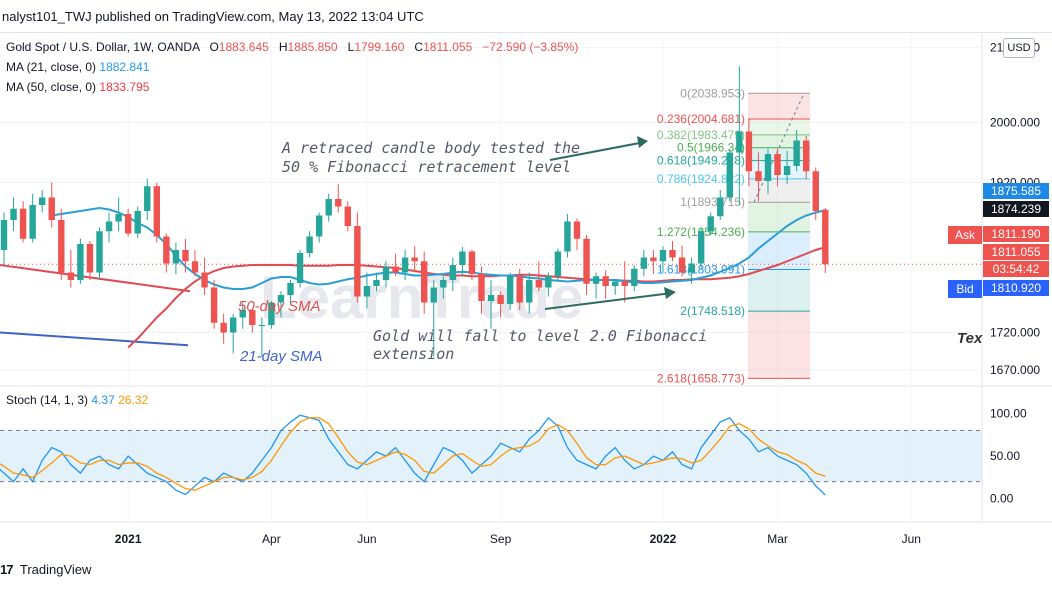 The image size is (1052, 597). I want to click on retrace-arrow, so click(597, 151).